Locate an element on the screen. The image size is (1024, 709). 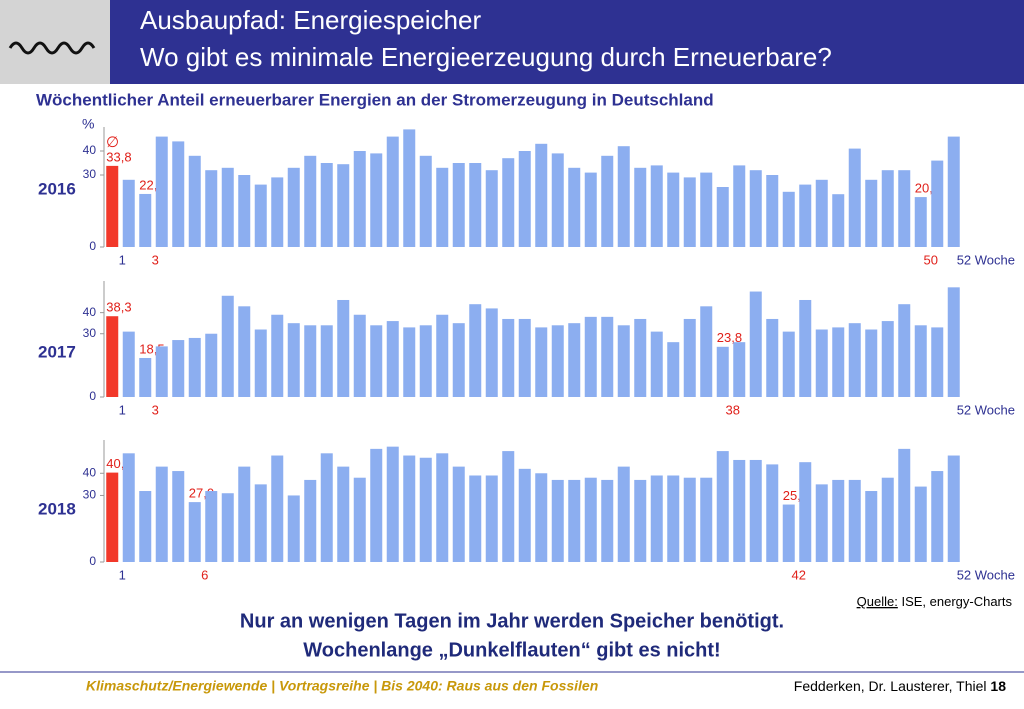
year-label: 2018 is located at coordinates (57, 508).